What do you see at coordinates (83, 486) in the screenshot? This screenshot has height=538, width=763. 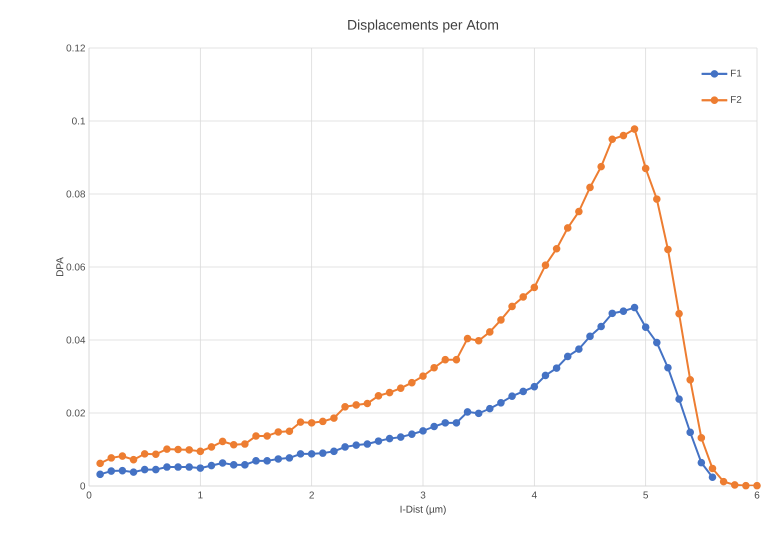 I see `y-tick-label: 0` at bounding box center [83, 486].